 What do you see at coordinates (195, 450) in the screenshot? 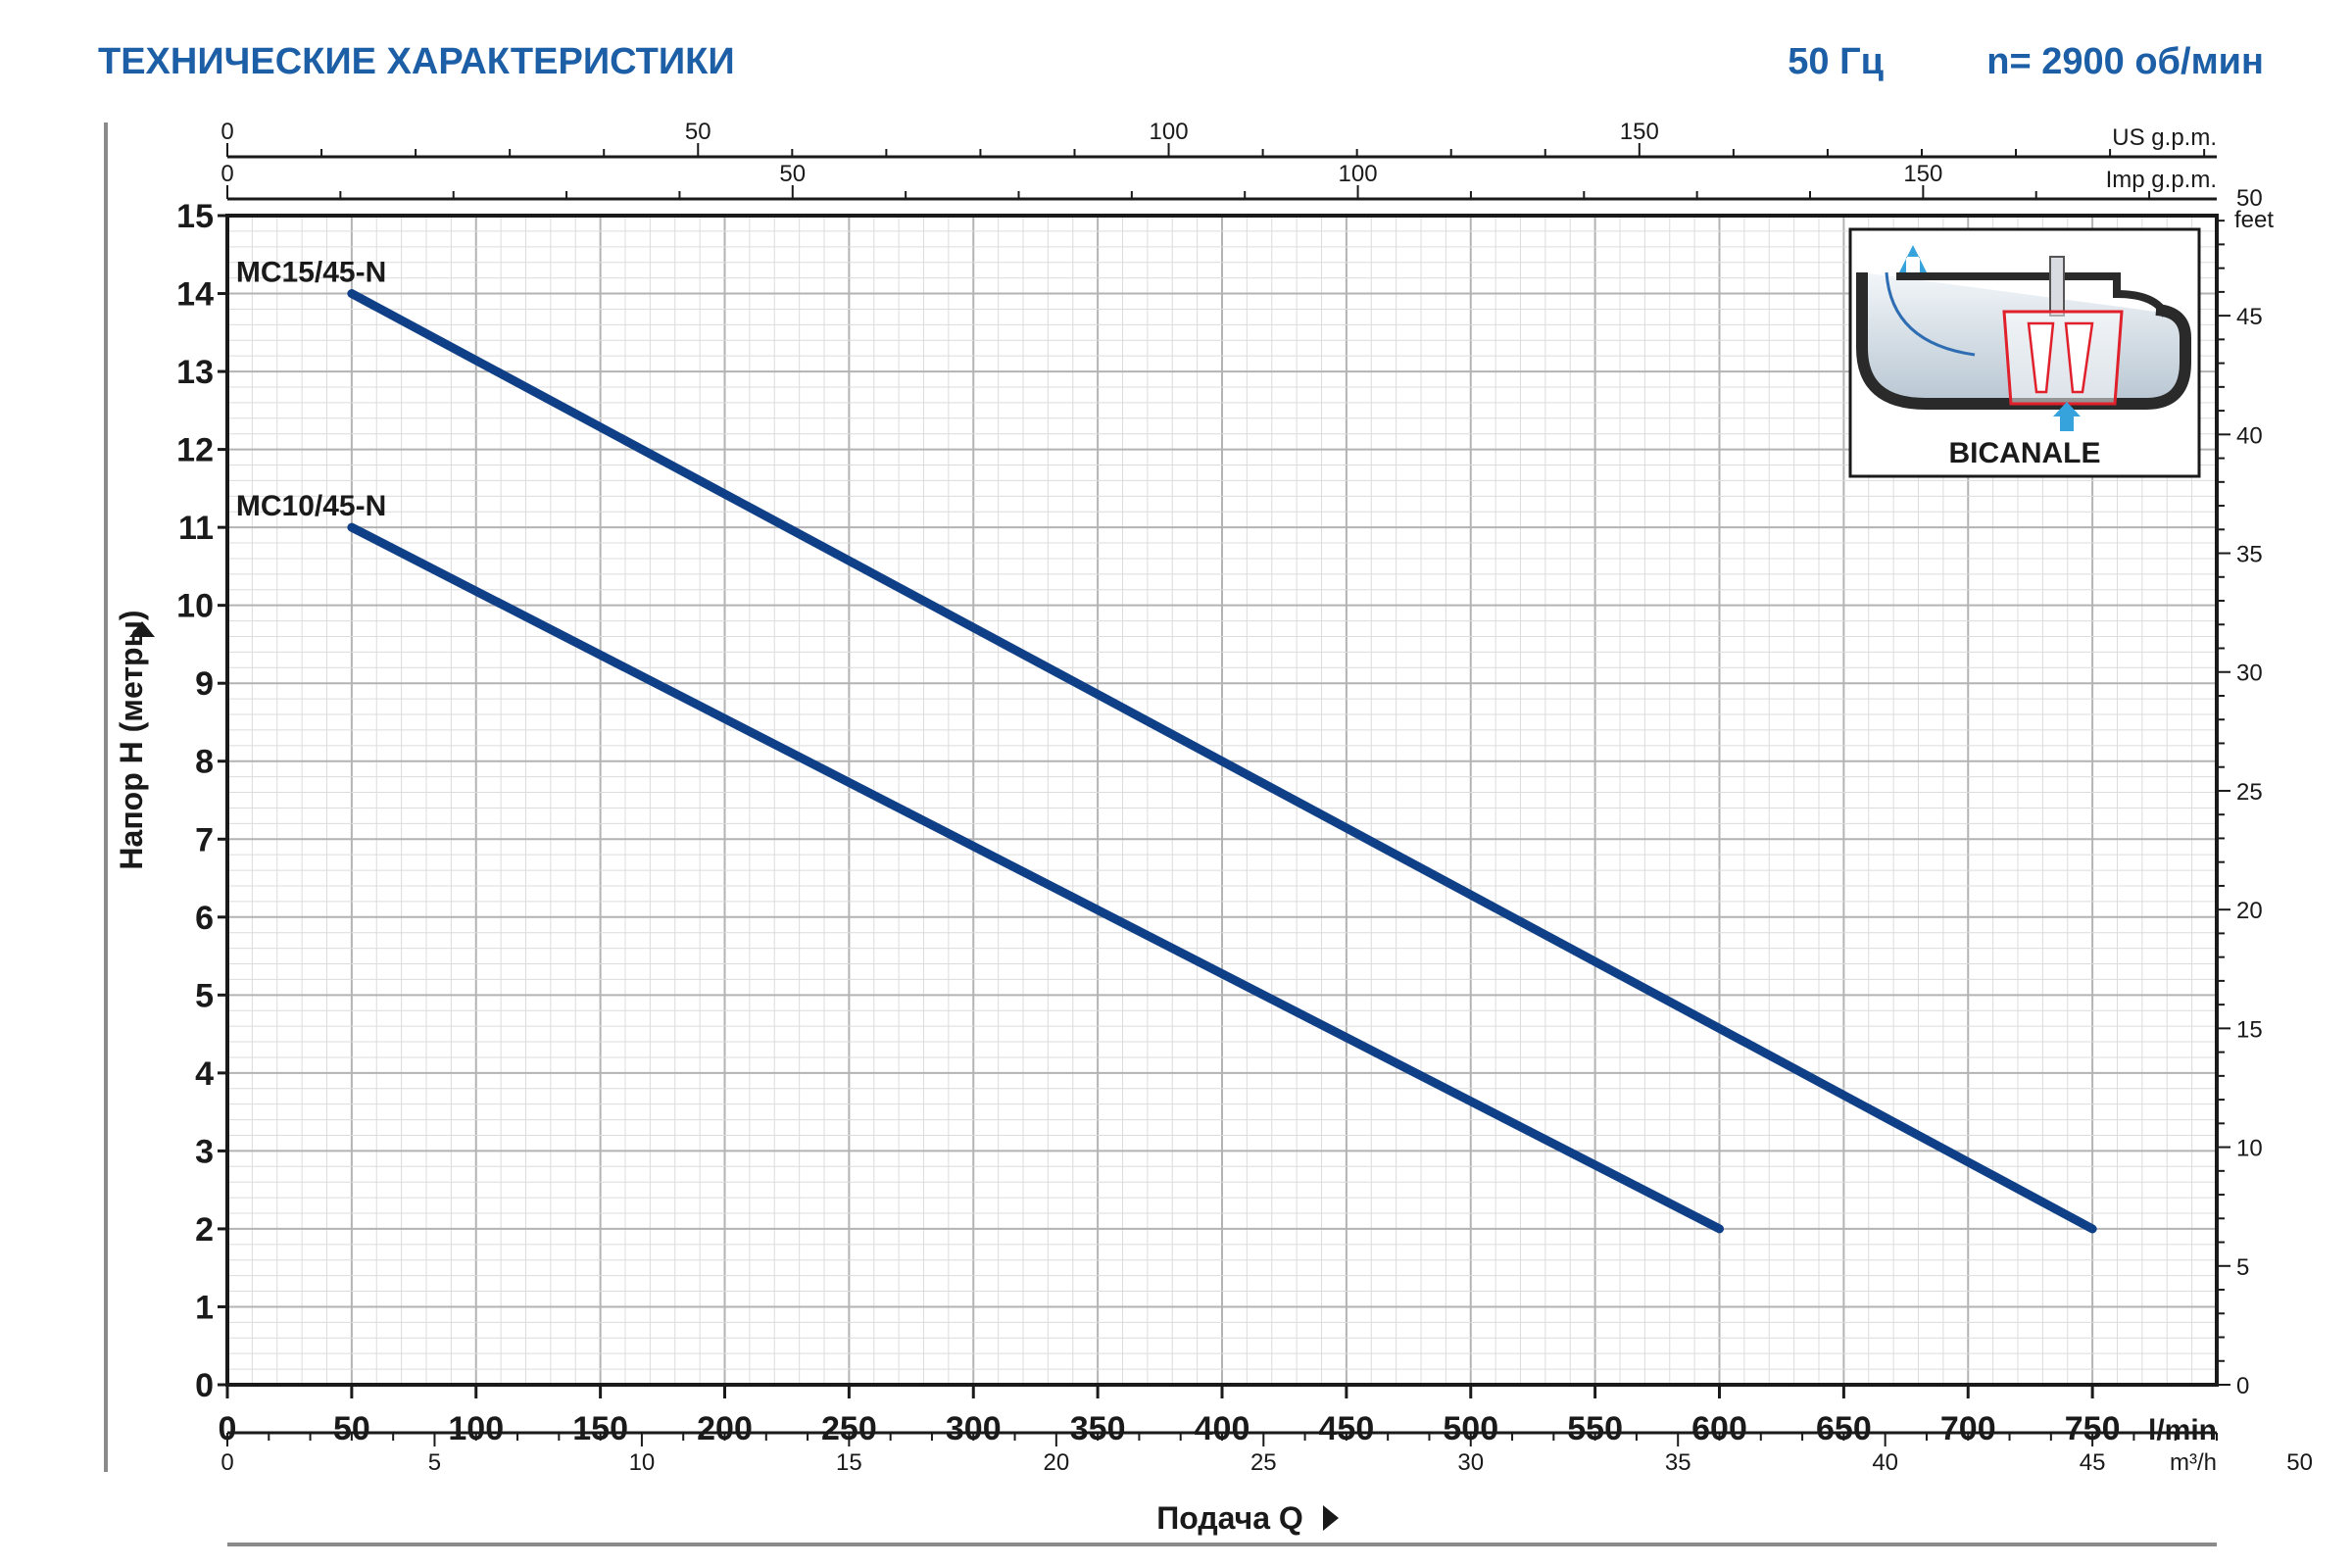
I see `y-tick-label: 12` at bounding box center [195, 450].